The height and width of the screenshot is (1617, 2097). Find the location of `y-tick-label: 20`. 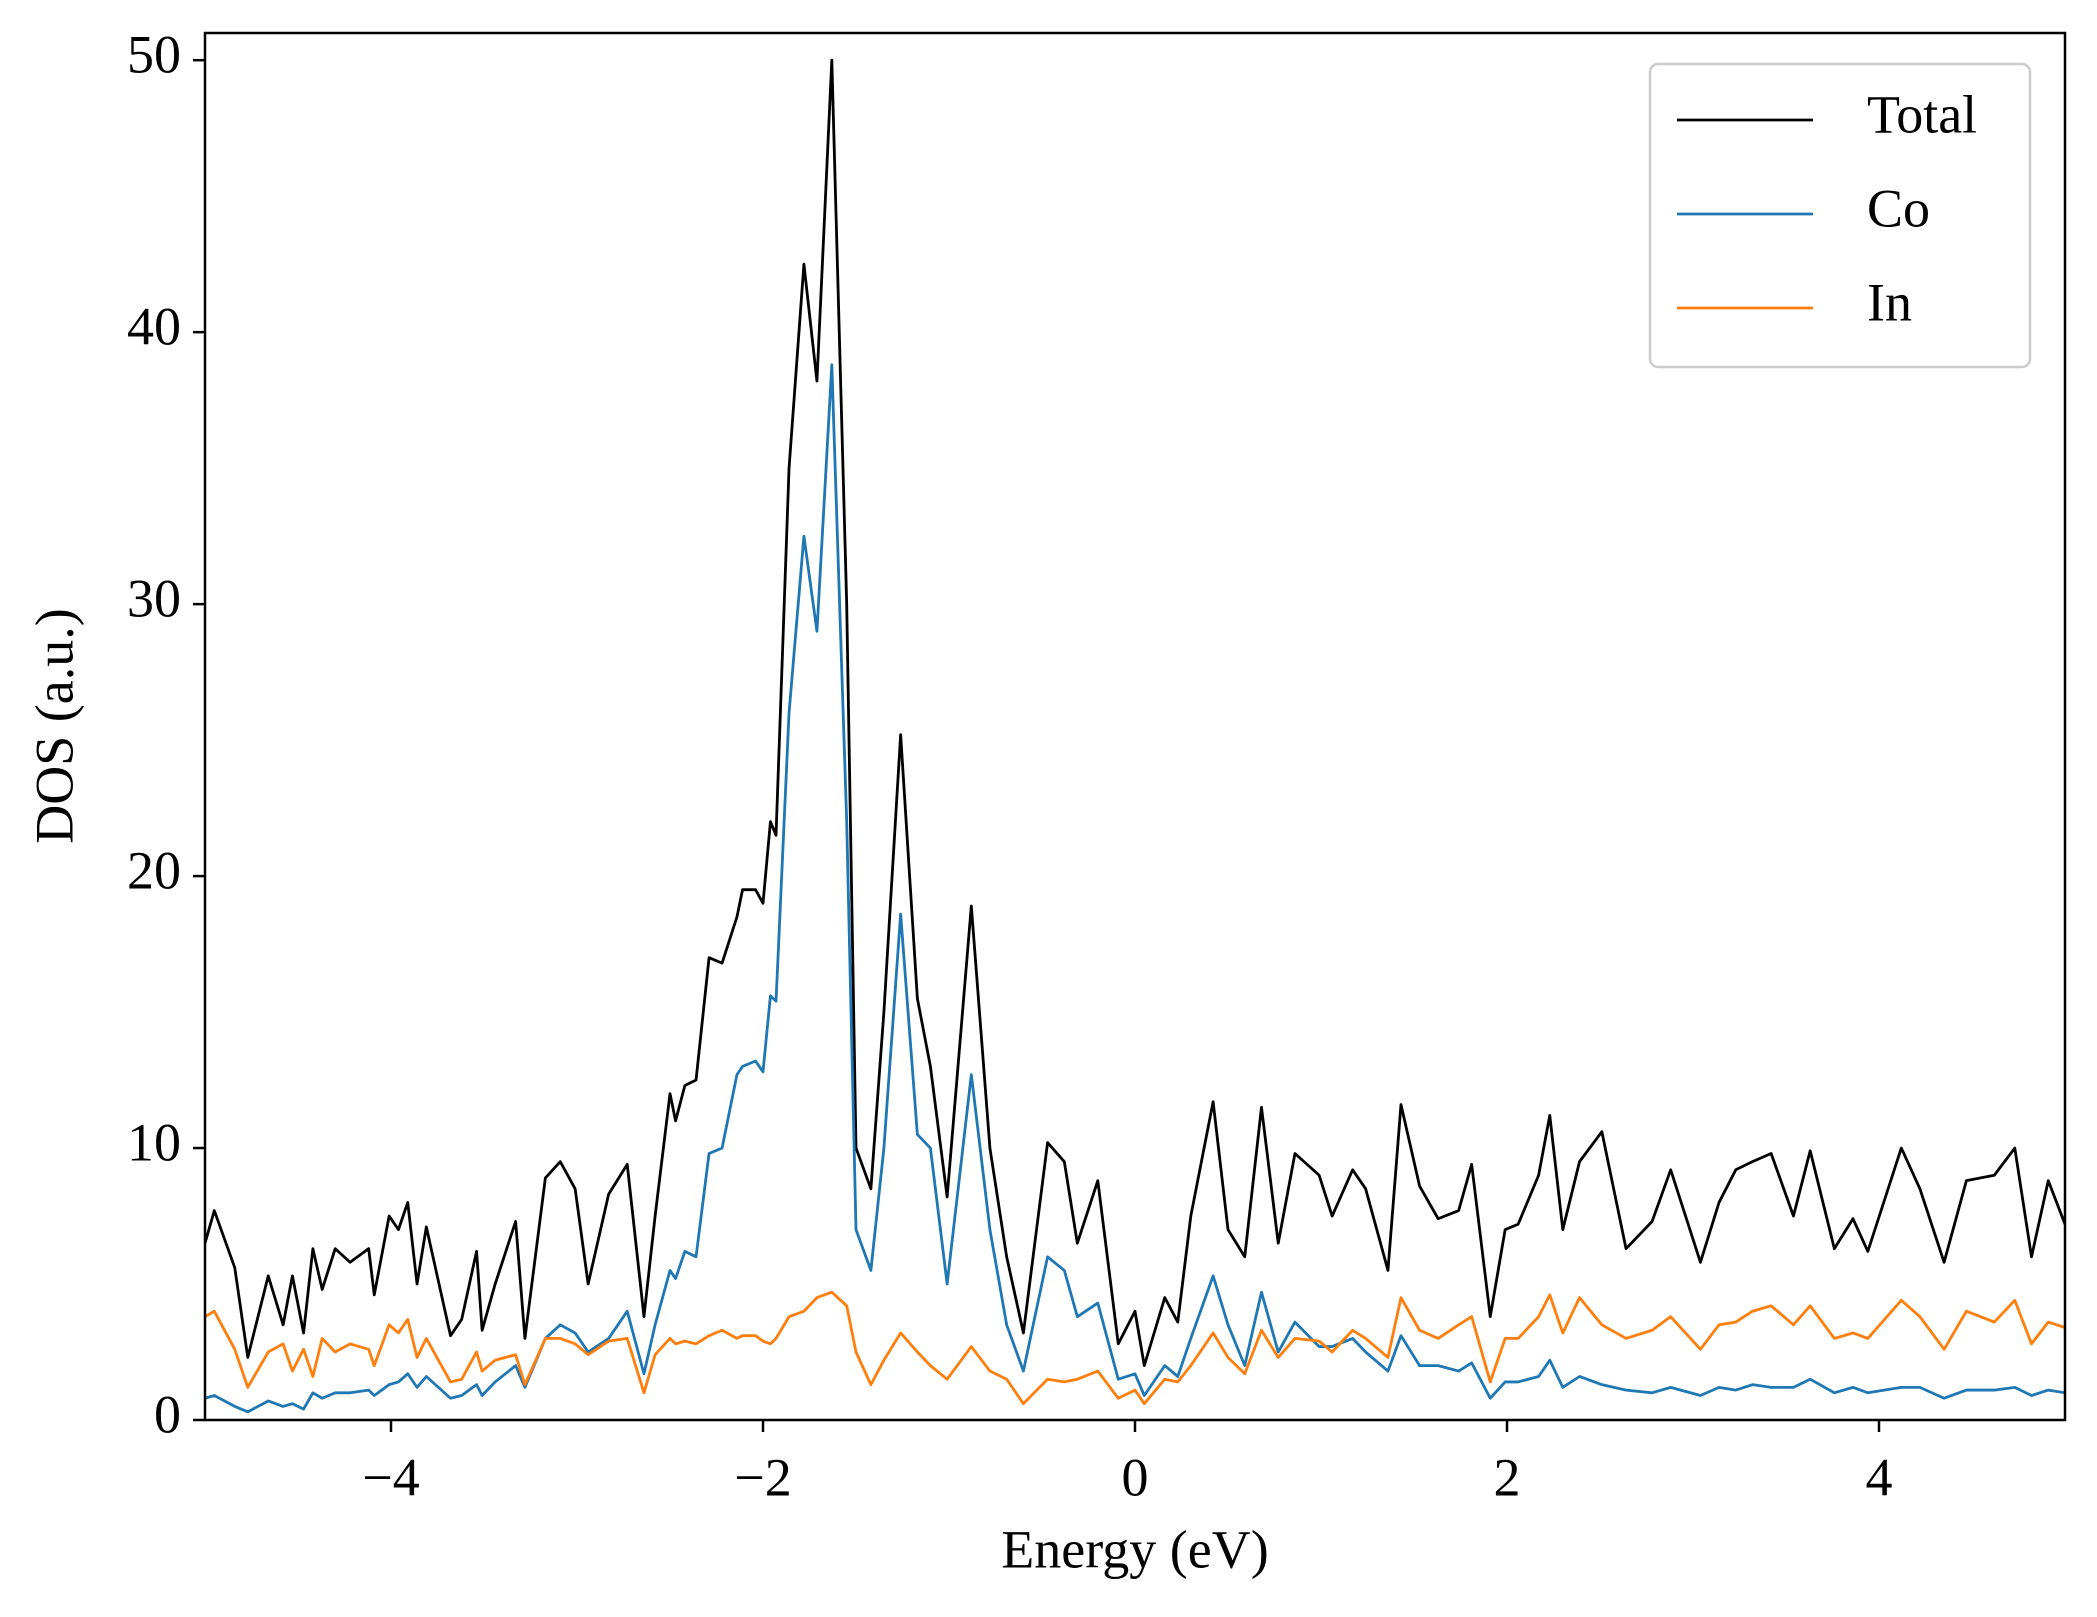

y-tick-label: 20 is located at coordinates (154, 870).